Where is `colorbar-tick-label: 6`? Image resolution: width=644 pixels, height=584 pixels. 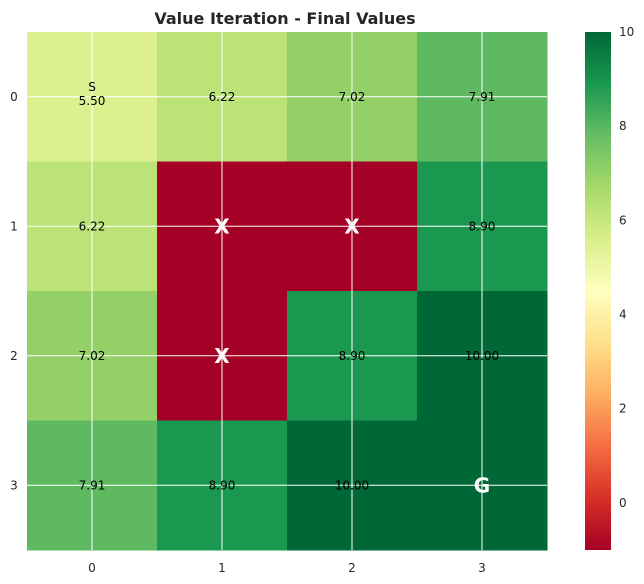
colorbar-tick-label: 6 is located at coordinates (623, 220).